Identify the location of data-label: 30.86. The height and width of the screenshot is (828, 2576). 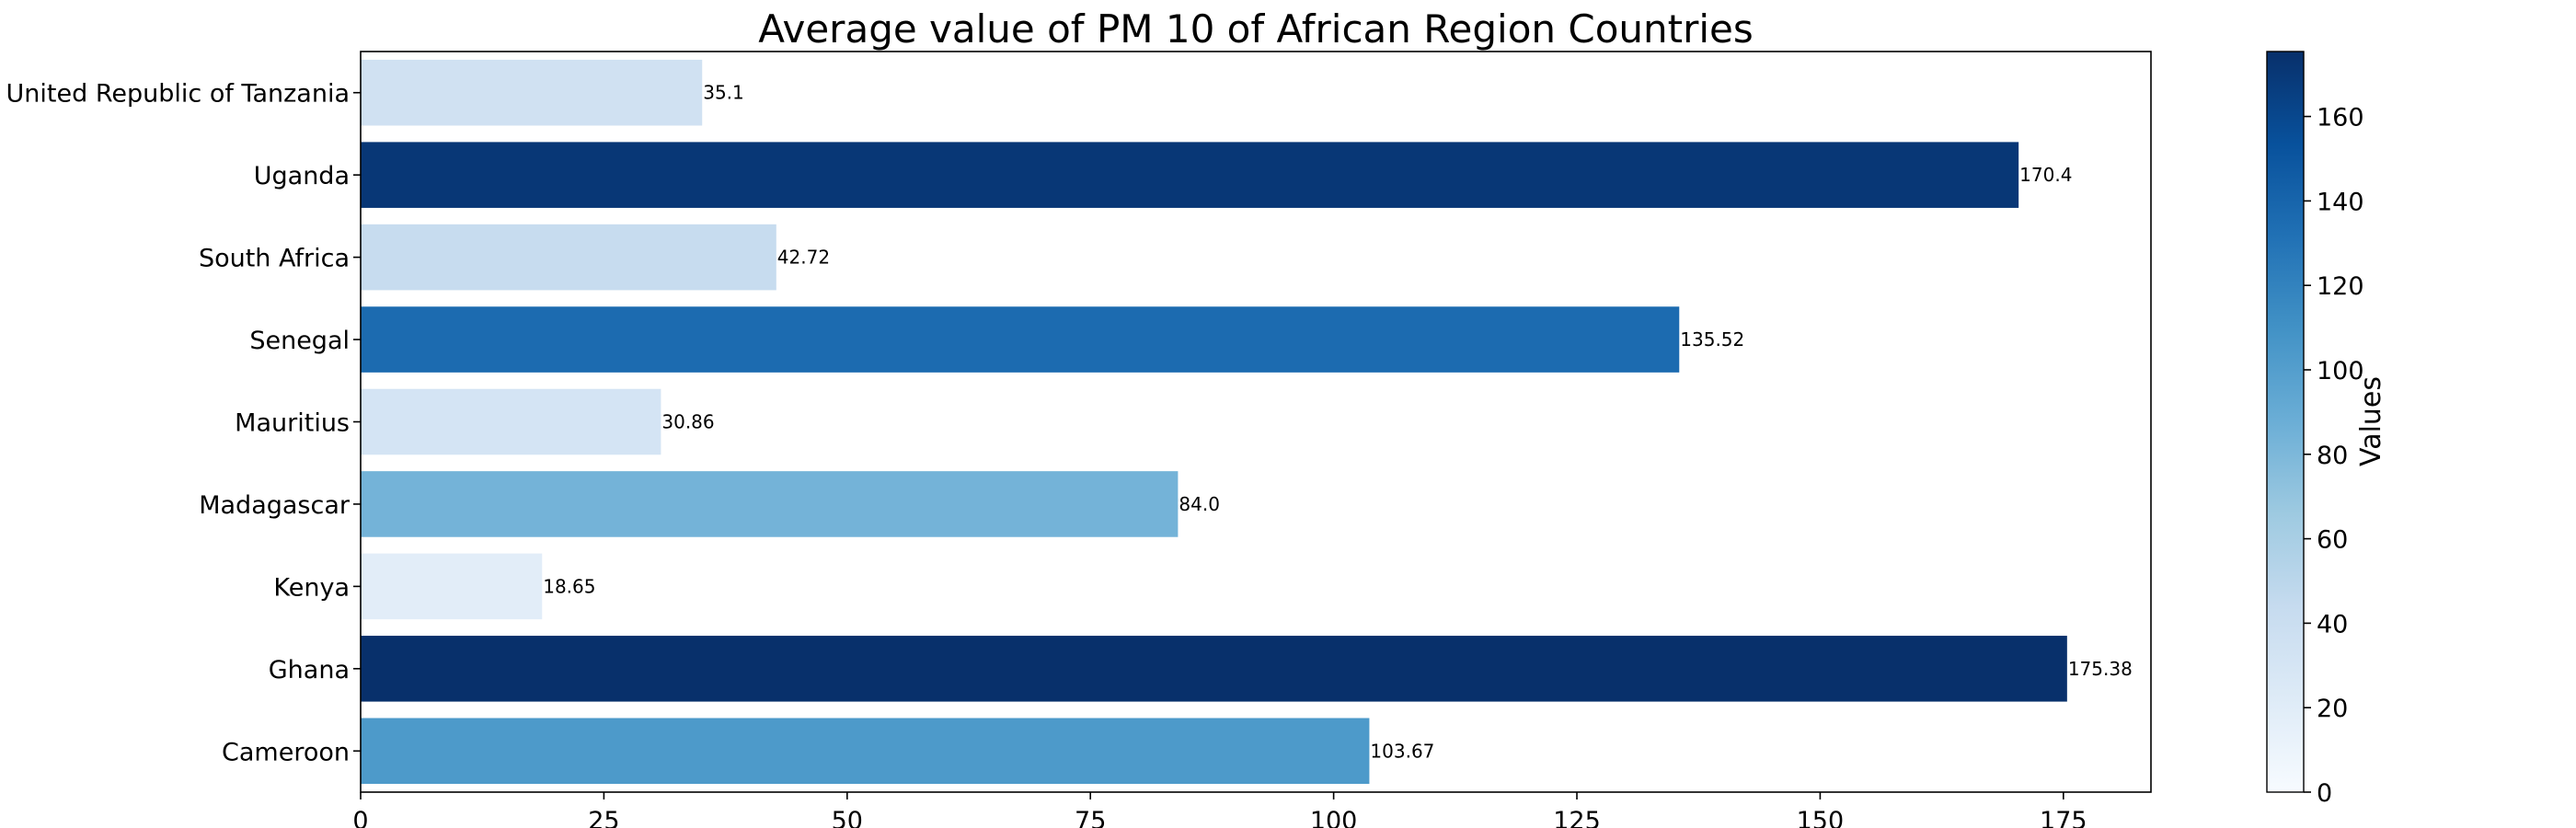
(687, 422).